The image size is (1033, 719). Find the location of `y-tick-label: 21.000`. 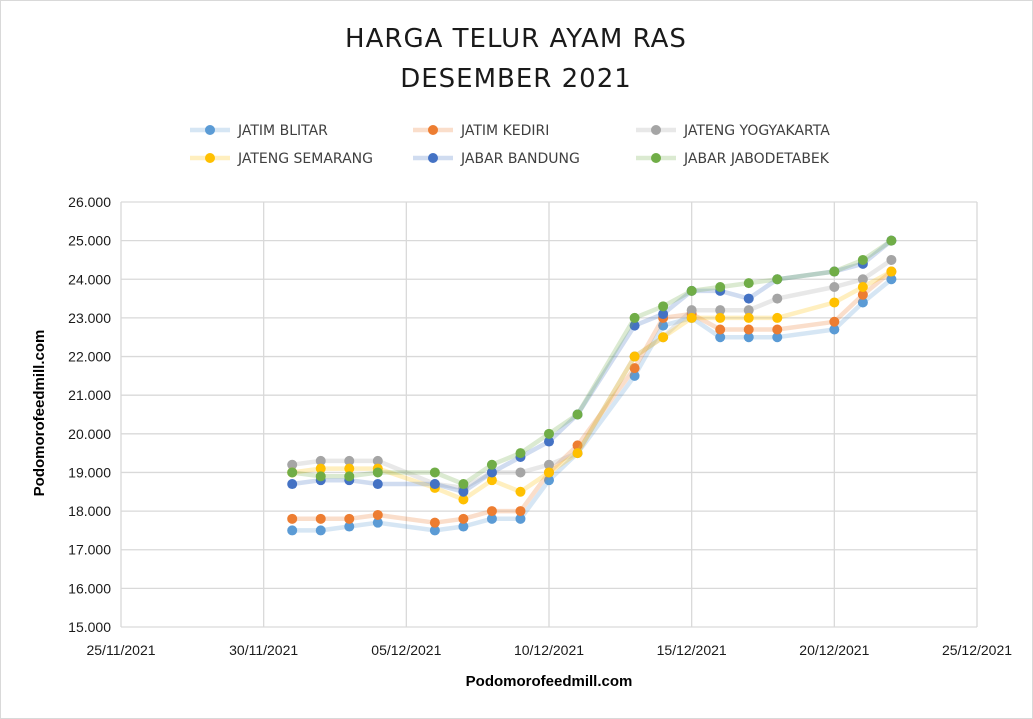

y-tick-label: 21.000 is located at coordinates (89, 395).